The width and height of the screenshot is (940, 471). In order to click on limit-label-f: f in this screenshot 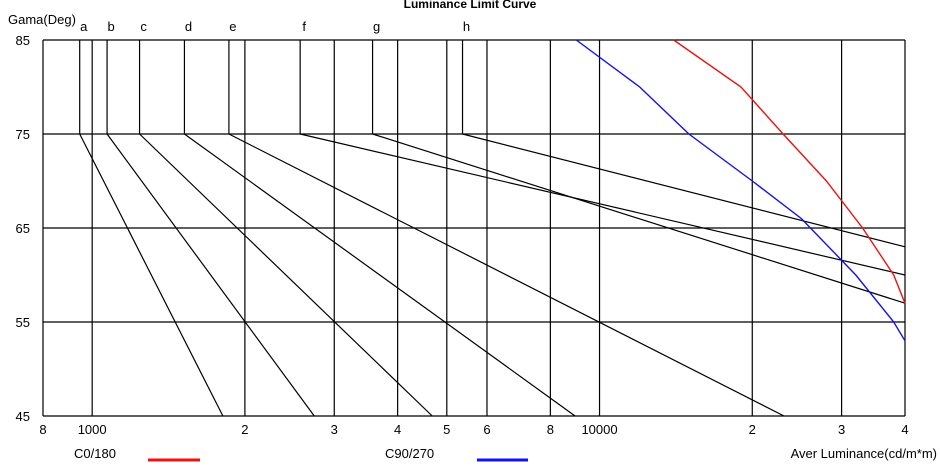, I will do `click(304, 26)`.